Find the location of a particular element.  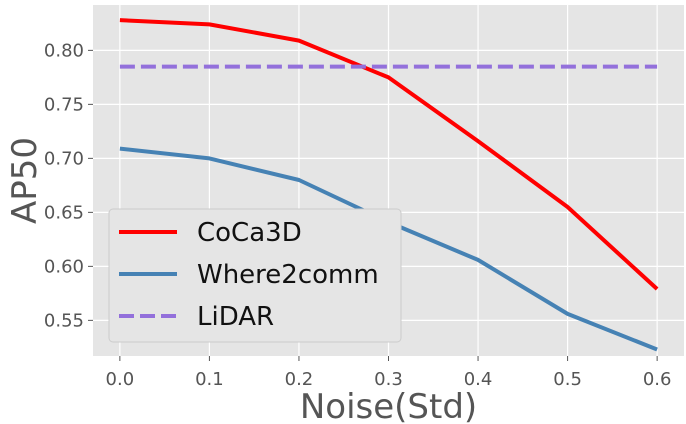

legend: CoCa3D Where2comm LiDAR is located at coordinates (255, 275).